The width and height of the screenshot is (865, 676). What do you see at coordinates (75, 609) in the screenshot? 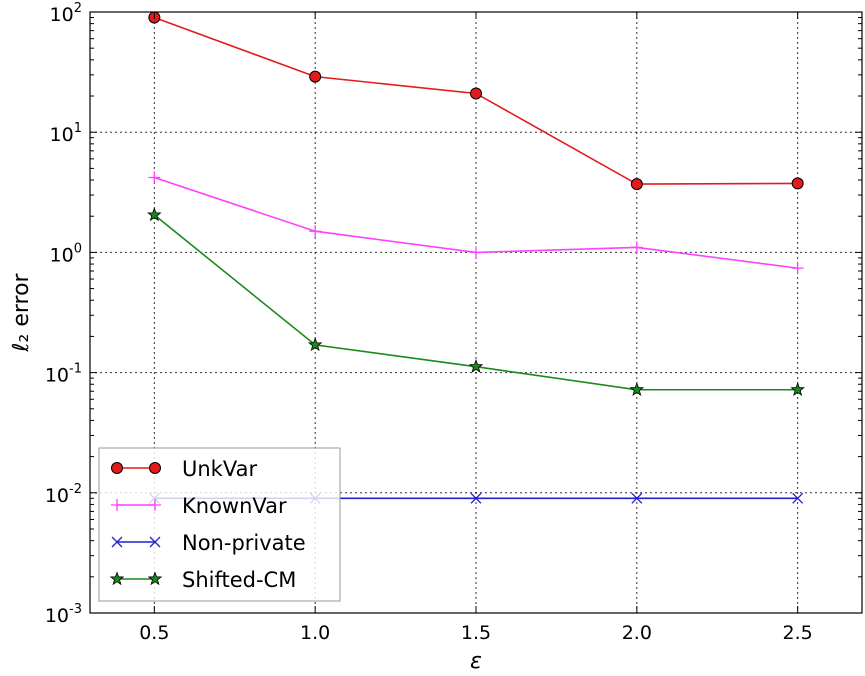
I see `y-tick-label-exponent: -3` at bounding box center [75, 609].